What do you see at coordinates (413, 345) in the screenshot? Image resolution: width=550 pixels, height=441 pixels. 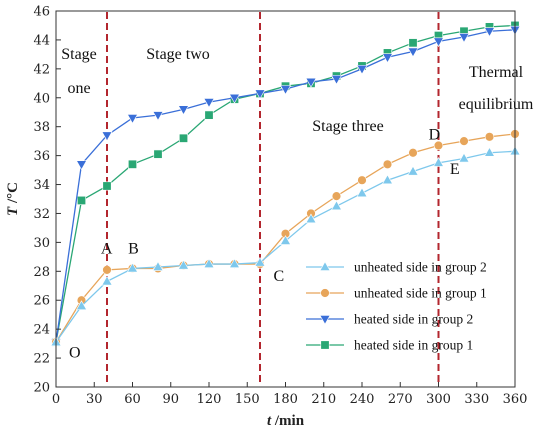 I see `legend-label: heated side in group 1` at bounding box center [413, 345].